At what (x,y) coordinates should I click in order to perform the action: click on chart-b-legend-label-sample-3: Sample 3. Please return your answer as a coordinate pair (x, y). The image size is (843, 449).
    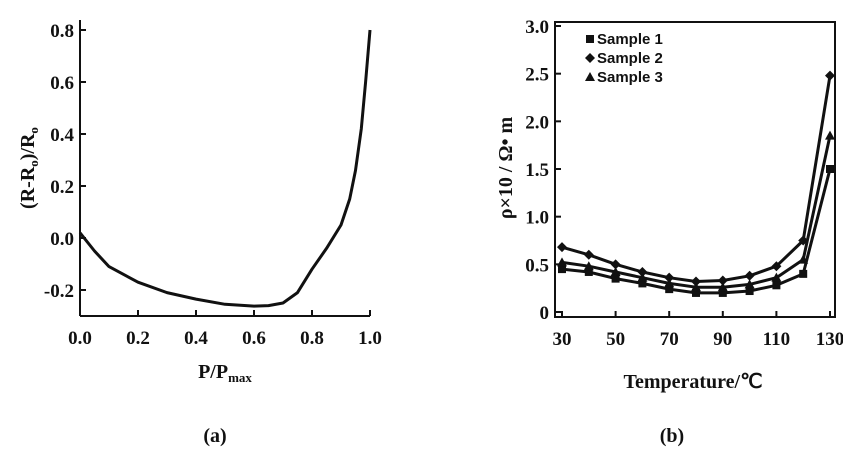
    Looking at the image, I should click on (630, 77).